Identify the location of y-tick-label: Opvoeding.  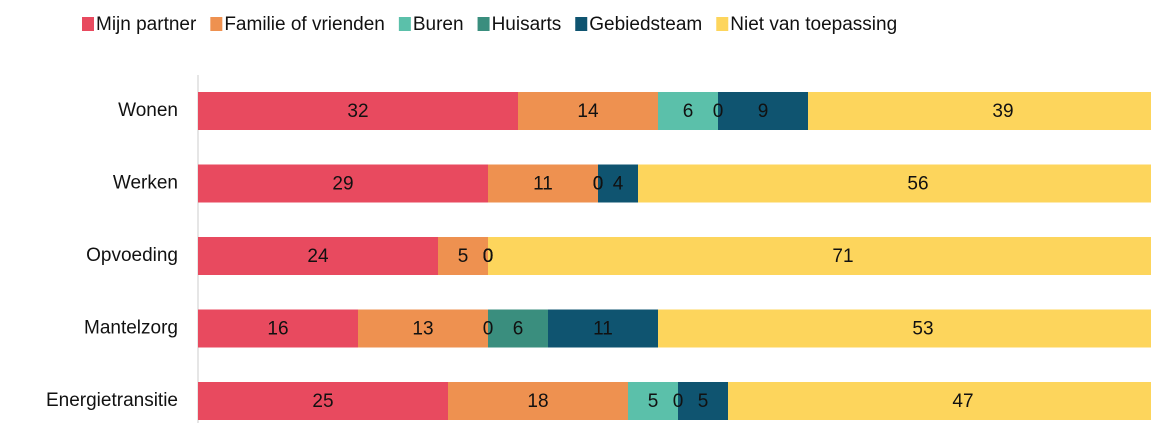
(132, 255).